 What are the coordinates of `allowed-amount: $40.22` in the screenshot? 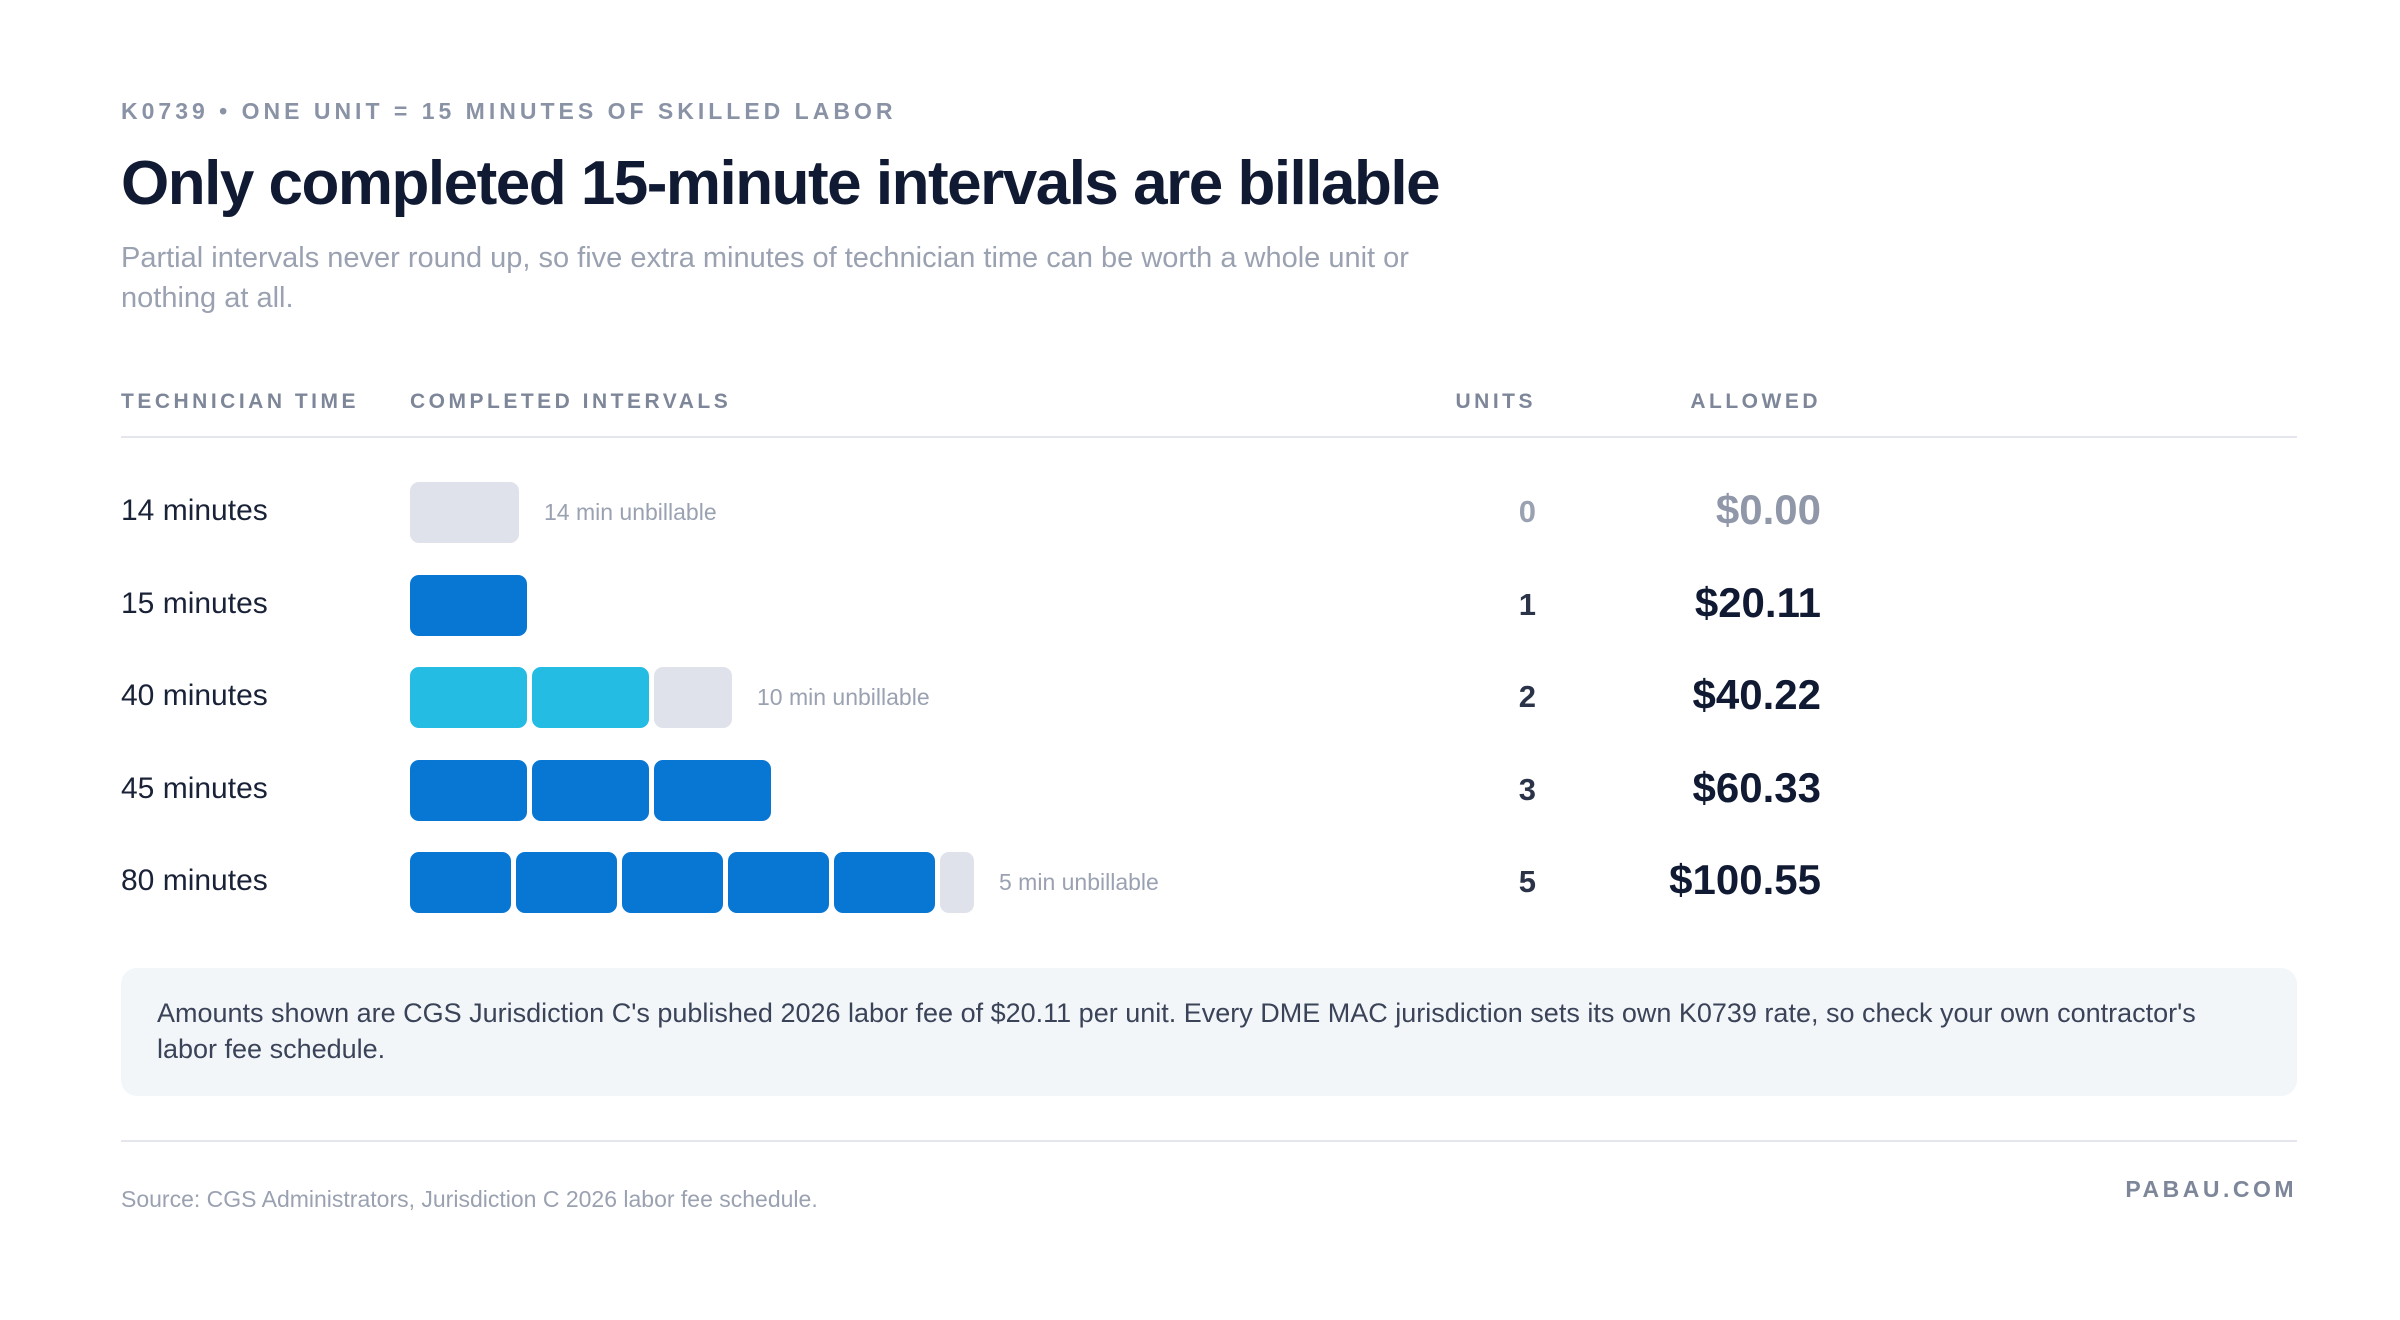 It's located at (1756, 694).